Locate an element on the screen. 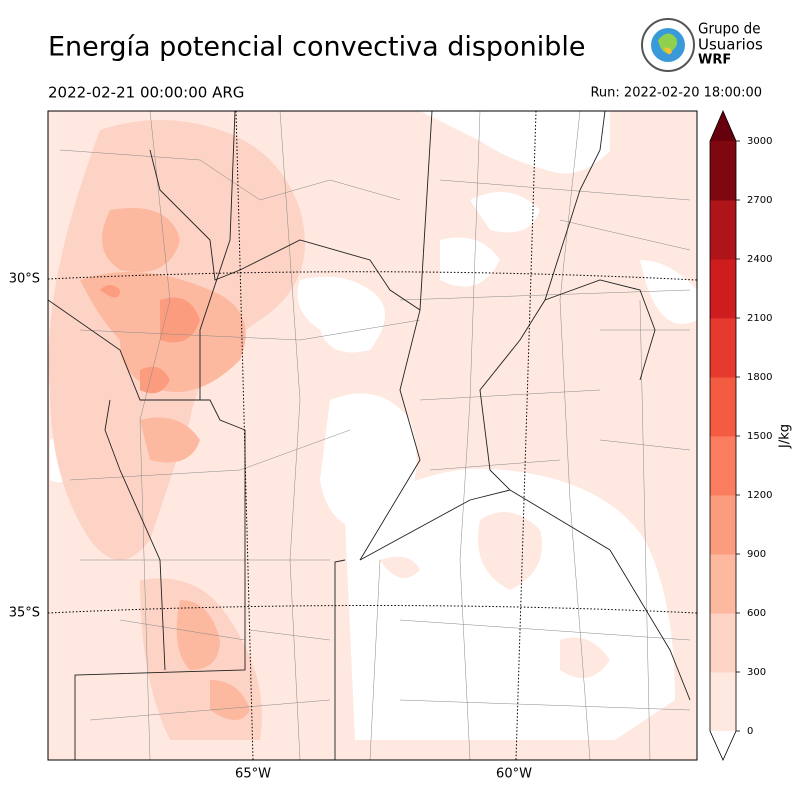 The width and height of the screenshot is (800, 804). colorbar-extend-max is located at coordinates (723, 126).